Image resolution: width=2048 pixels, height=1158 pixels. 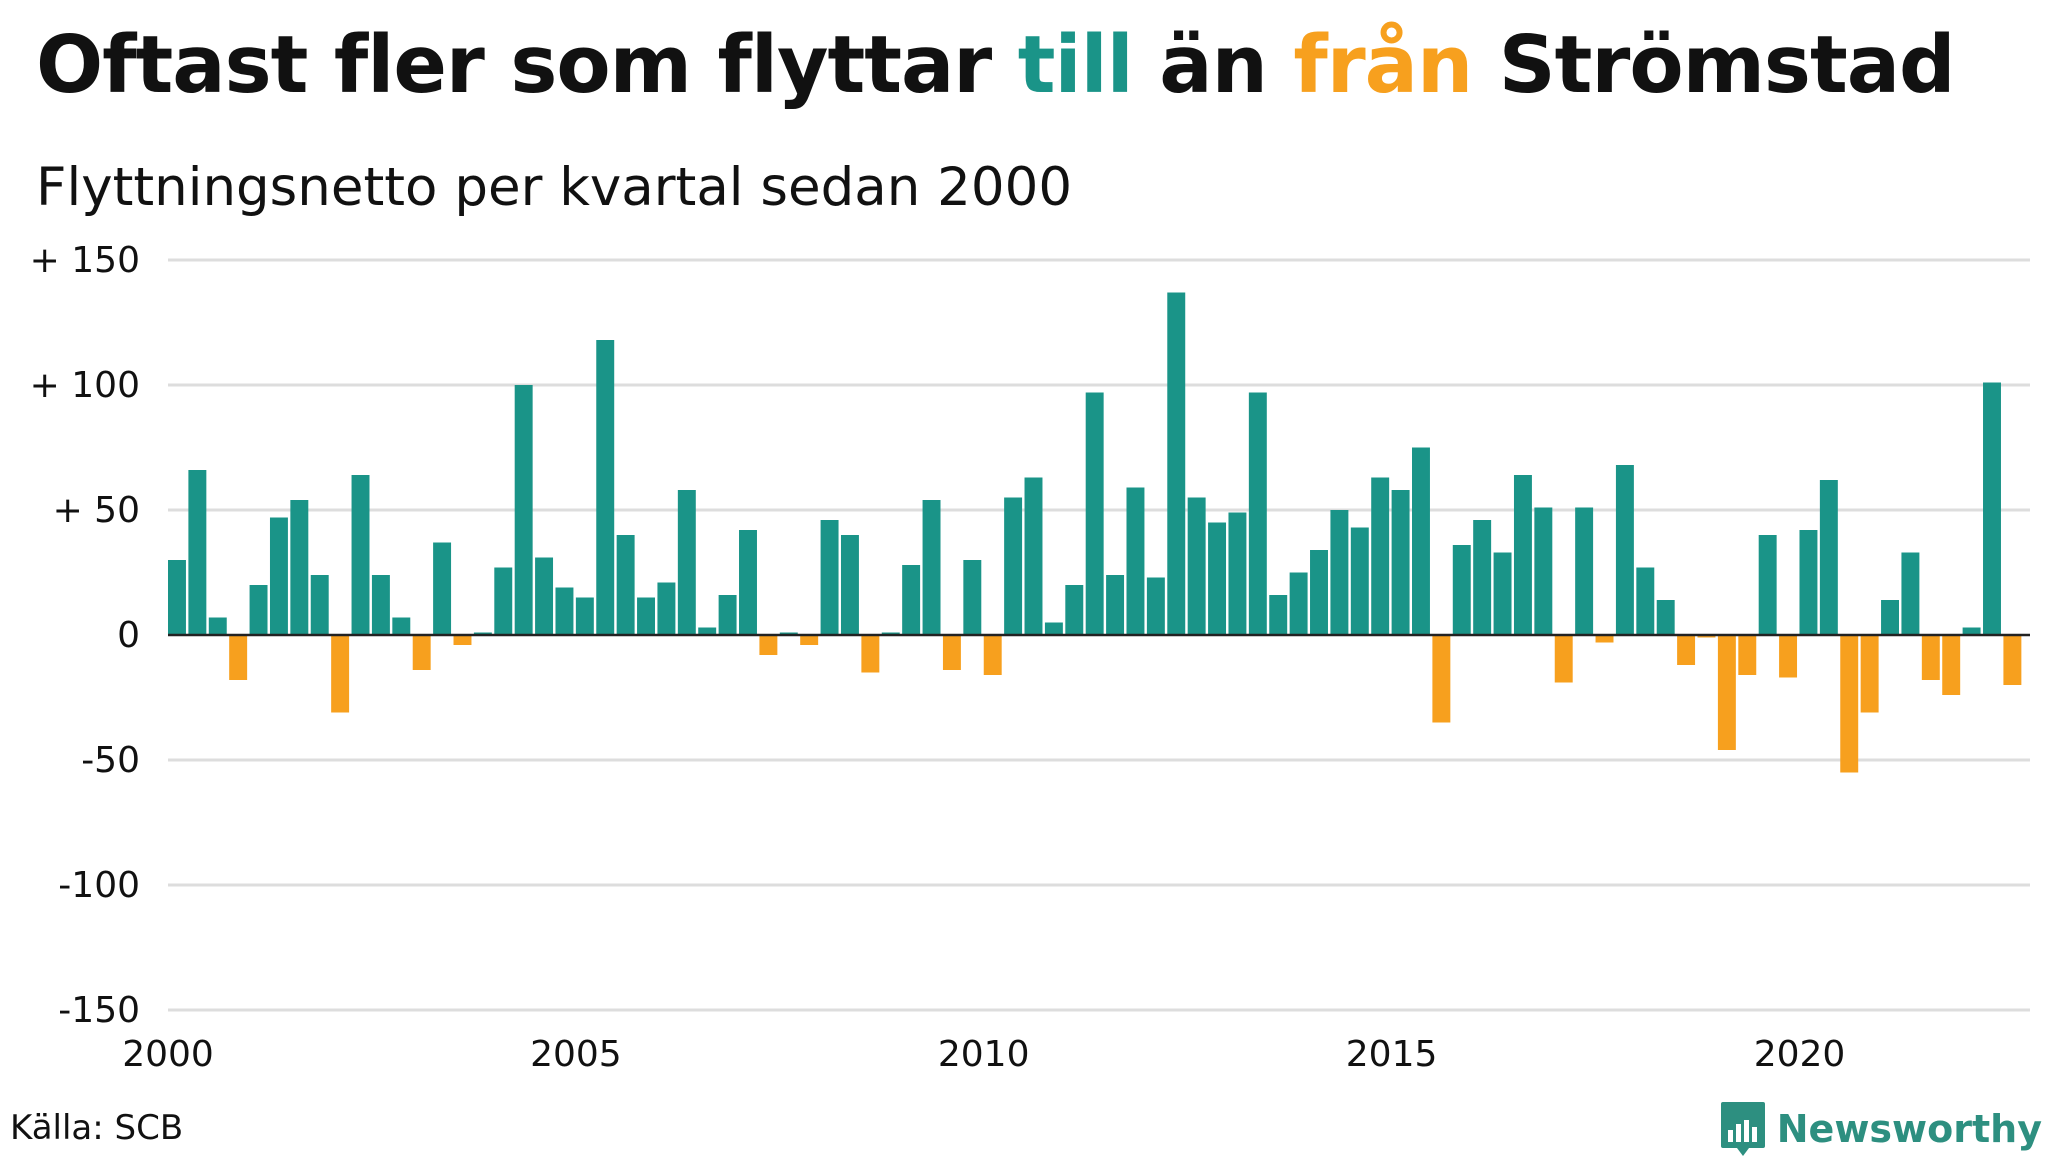 What do you see at coordinates (1909, 1129) in the screenshot?
I see `brand-name: Newsworthy` at bounding box center [1909, 1129].